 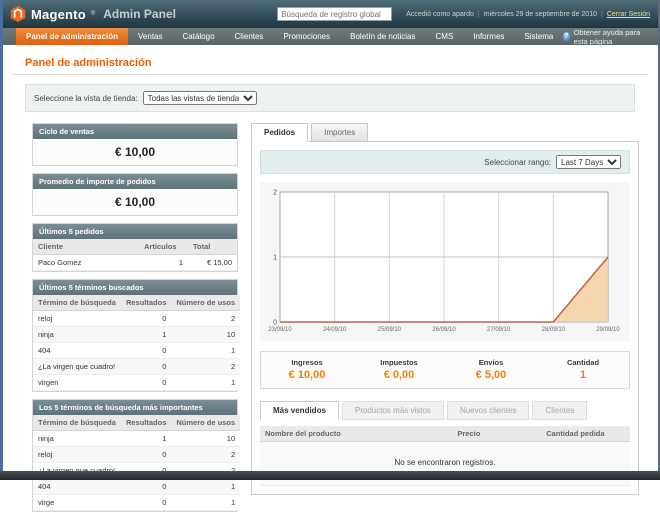 What do you see at coordinates (608, 330) in the screenshot?
I see `svg-text: 29/09/10` at bounding box center [608, 330].